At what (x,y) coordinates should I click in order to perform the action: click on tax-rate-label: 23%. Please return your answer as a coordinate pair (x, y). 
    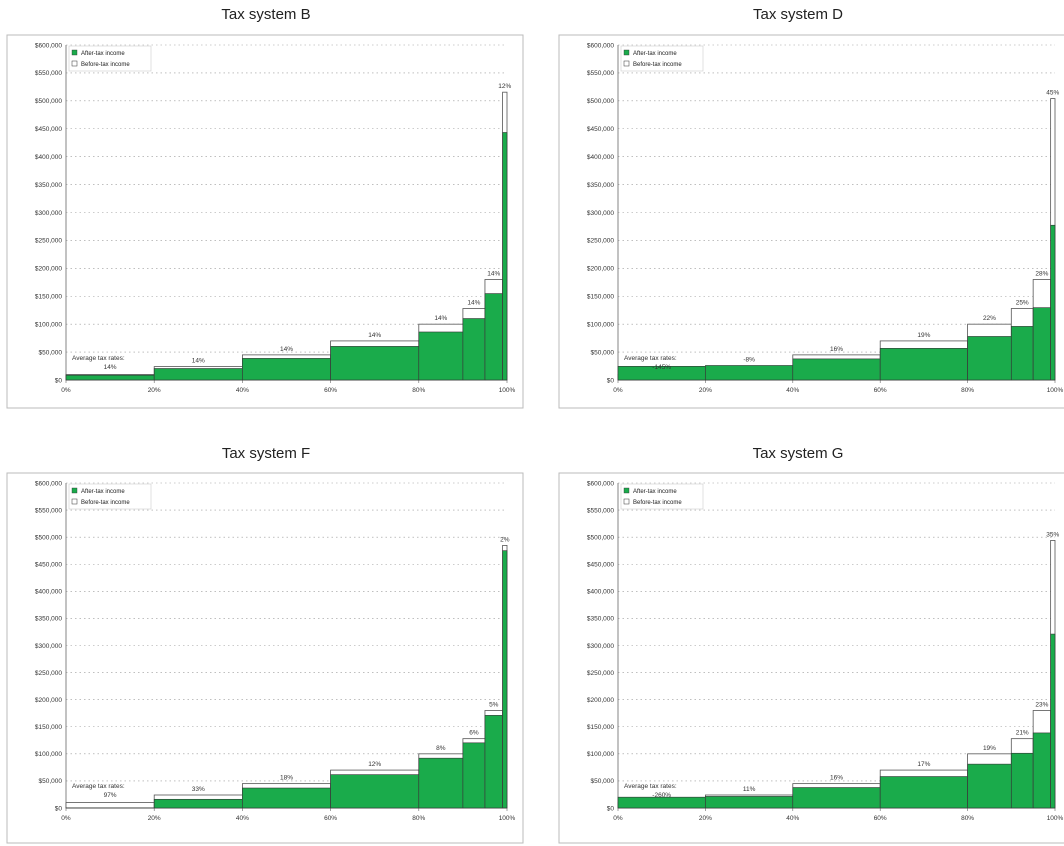
    Looking at the image, I should click on (1041, 705).